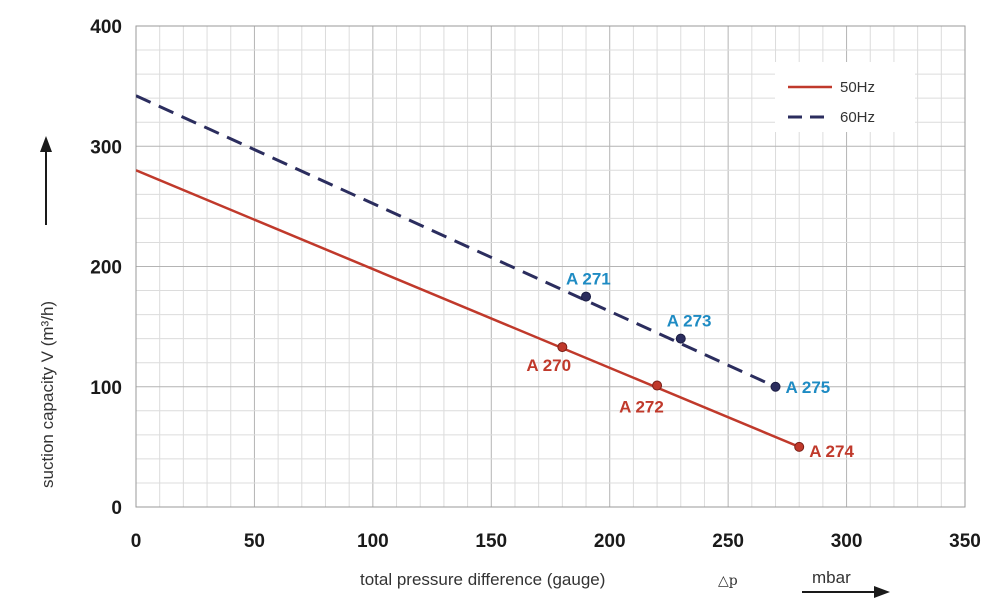 Image resolution: width=1000 pixels, height=613 pixels. What do you see at coordinates (491, 541) in the screenshot?
I see `x-tick-label: 150` at bounding box center [491, 541].